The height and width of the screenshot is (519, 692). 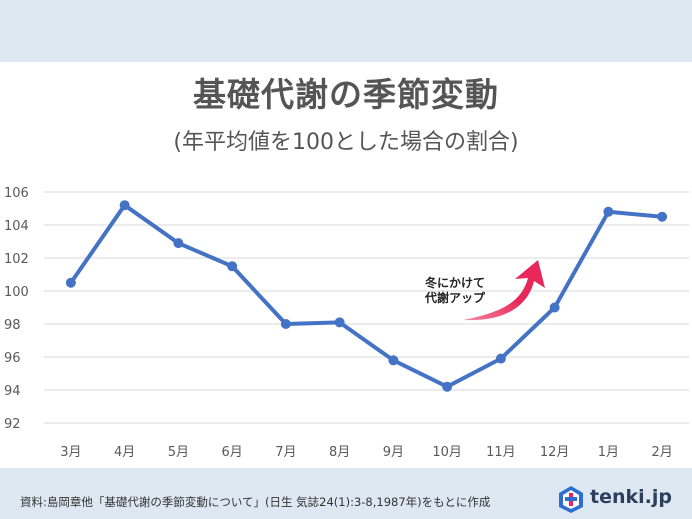 I want to click on x-axis: 3月 4月 5月 6月 7月 8月 9月 10月 11月 12月 1月 2月, so click(x=366, y=452).